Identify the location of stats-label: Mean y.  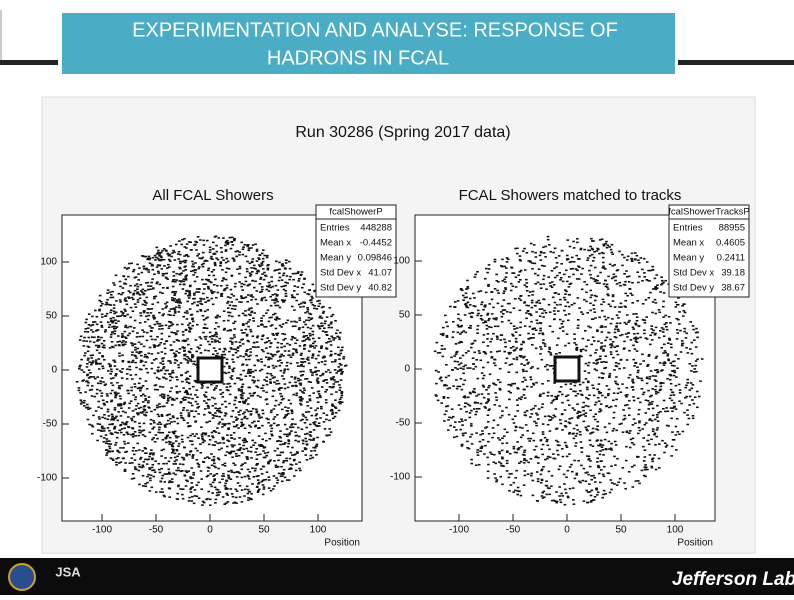
(335, 258).